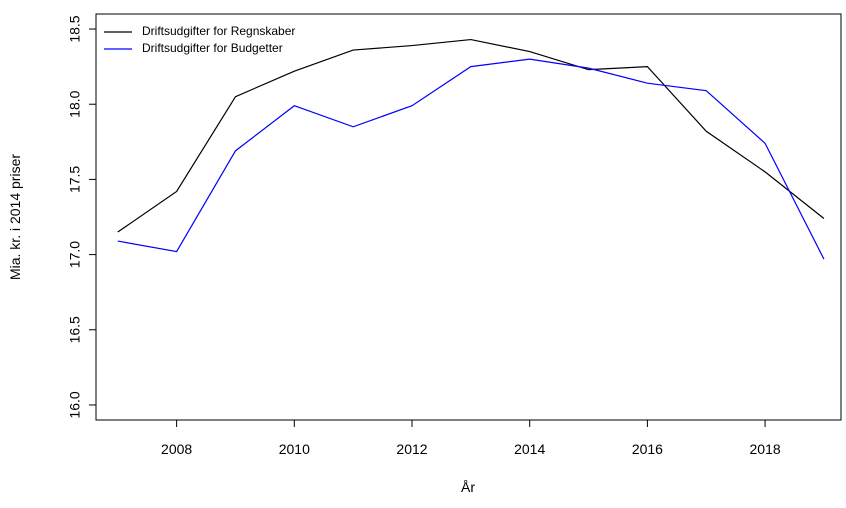 This screenshot has height=508, width=846. What do you see at coordinates (75, 254) in the screenshot?
I see `y-tick-label: 17.0` at bounding box center [75, 254].